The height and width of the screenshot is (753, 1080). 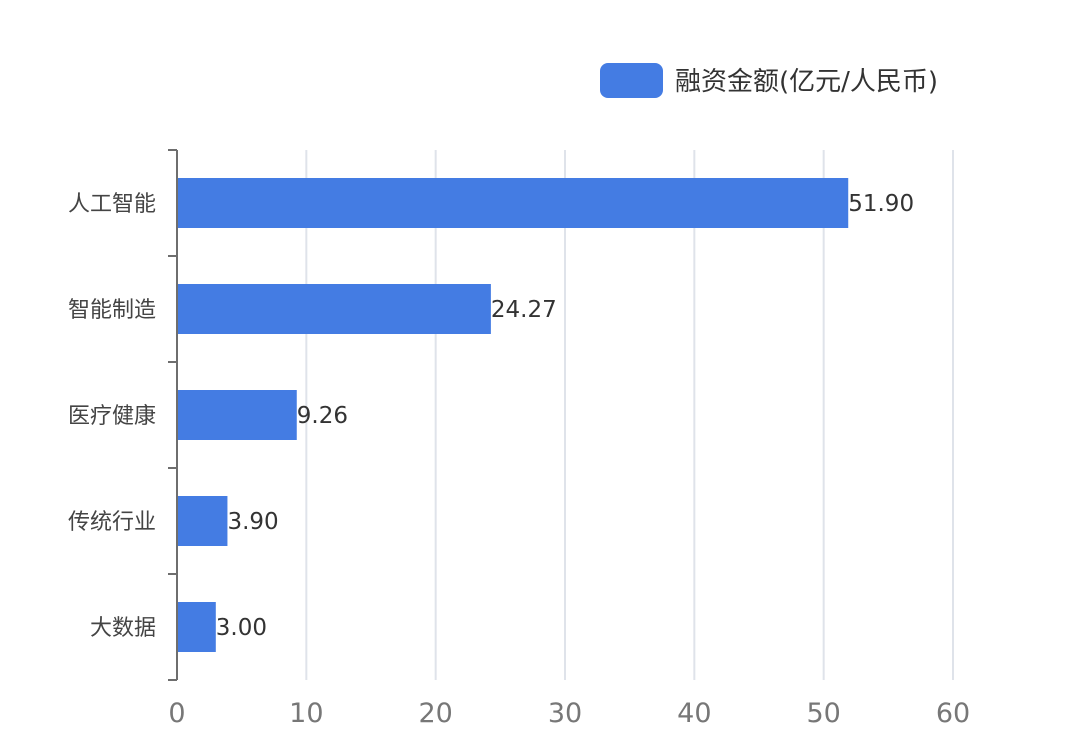 I want to click on value-label-3: 3.90, so click(x=252, y=522).